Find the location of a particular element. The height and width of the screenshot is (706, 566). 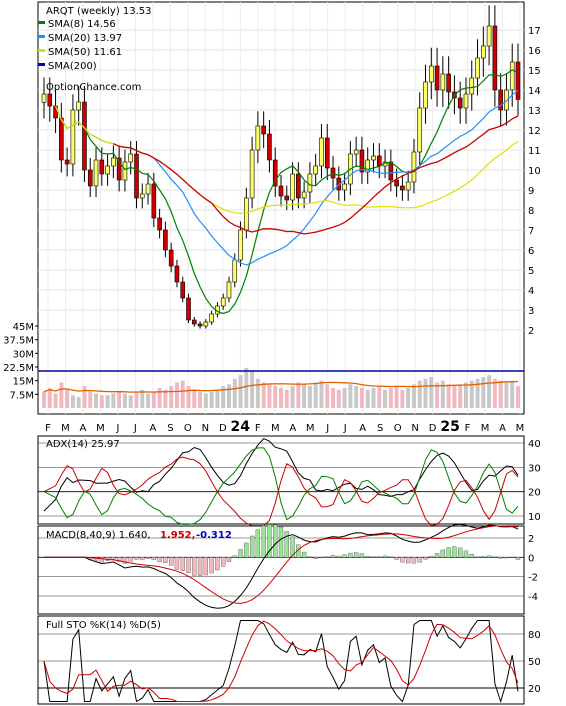

panel-tick-label: 10 is located at coordinates (534, 517).